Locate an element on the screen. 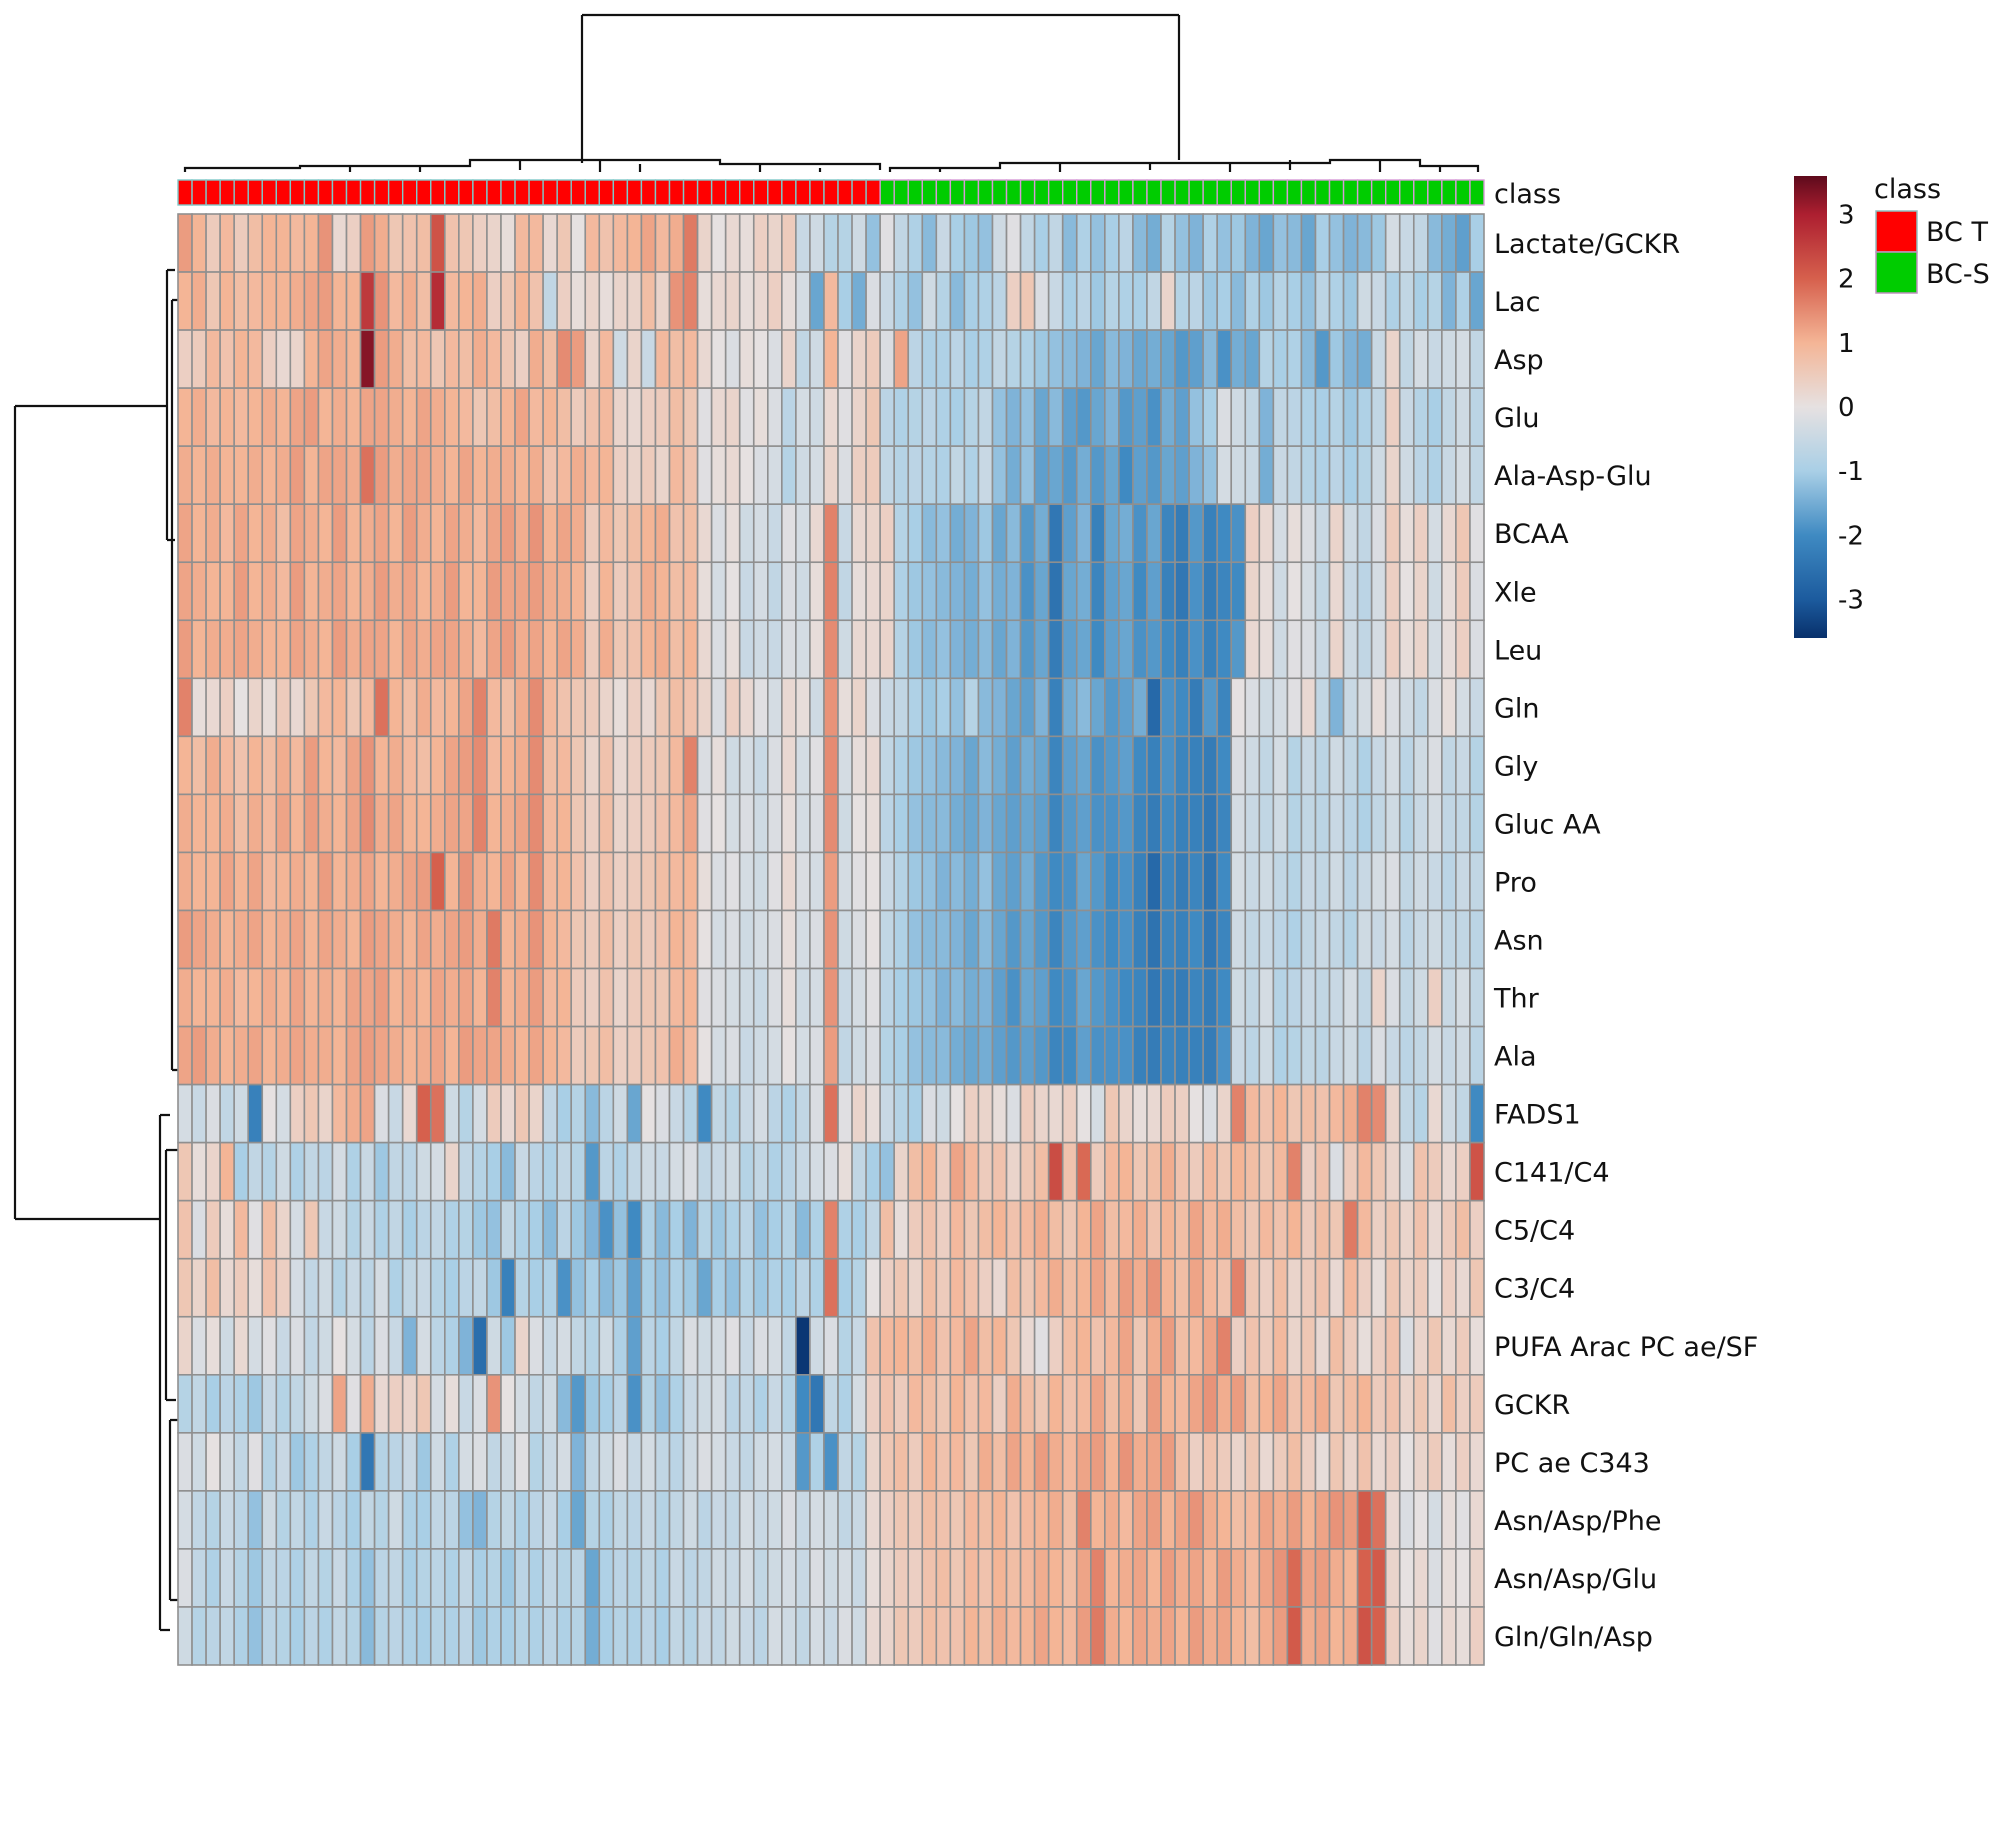  row-label: Gln is located at coordinates (1517, 708).